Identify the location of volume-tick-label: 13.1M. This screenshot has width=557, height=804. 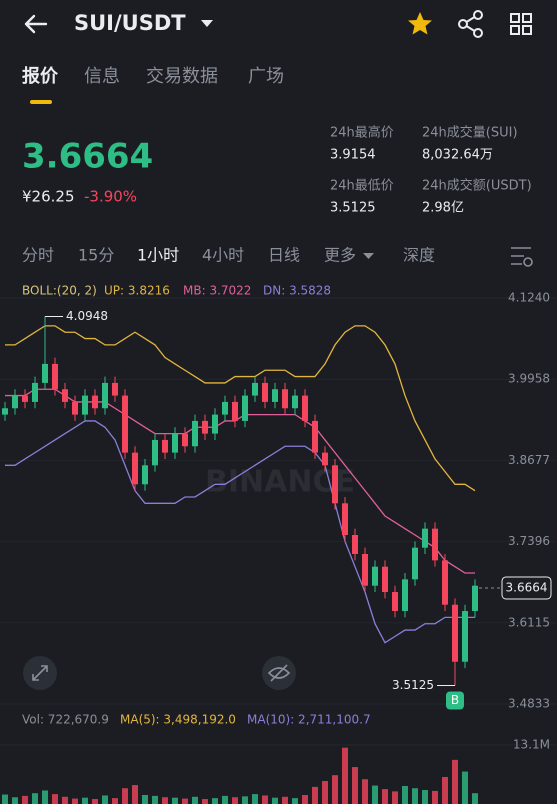
(531, 745).